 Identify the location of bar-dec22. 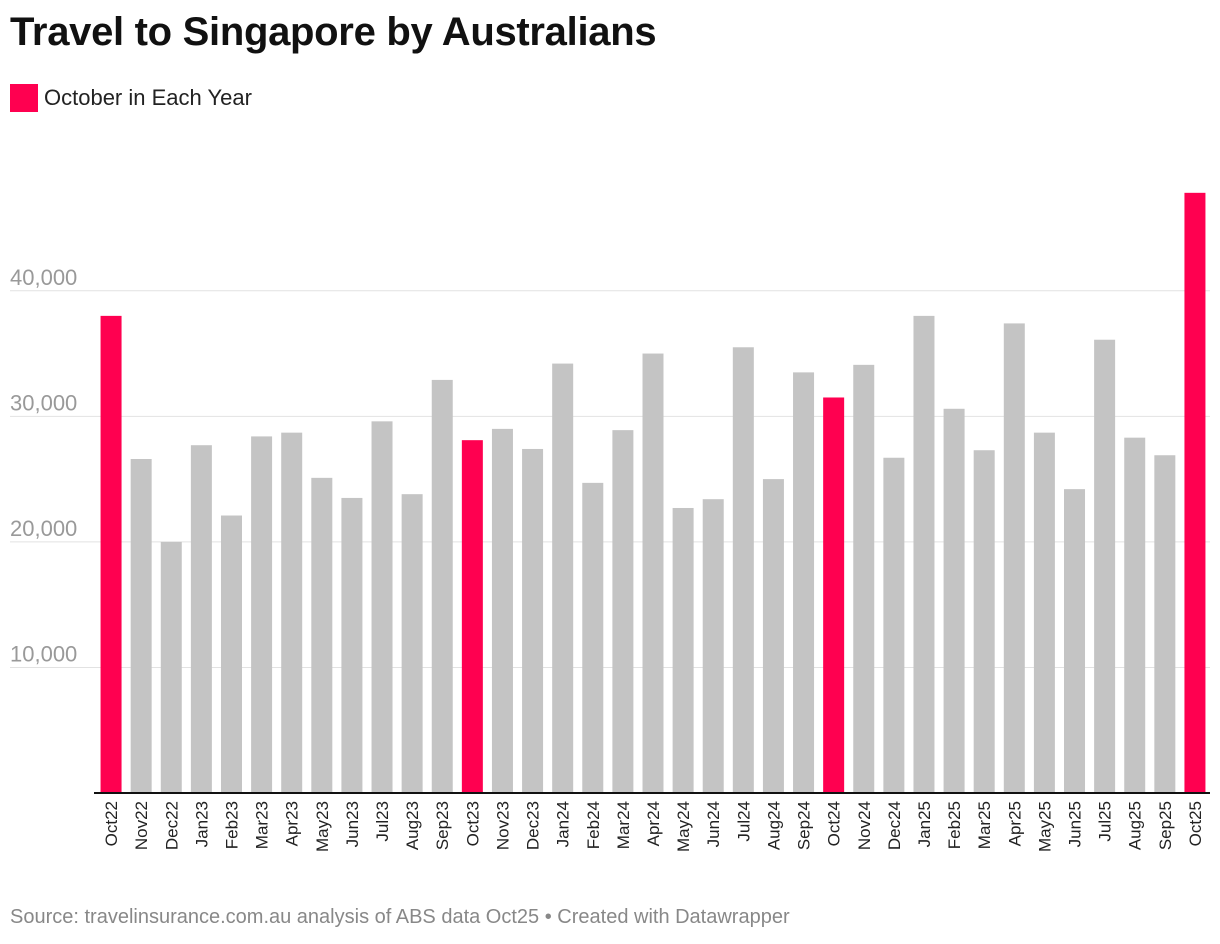
(171, 667).